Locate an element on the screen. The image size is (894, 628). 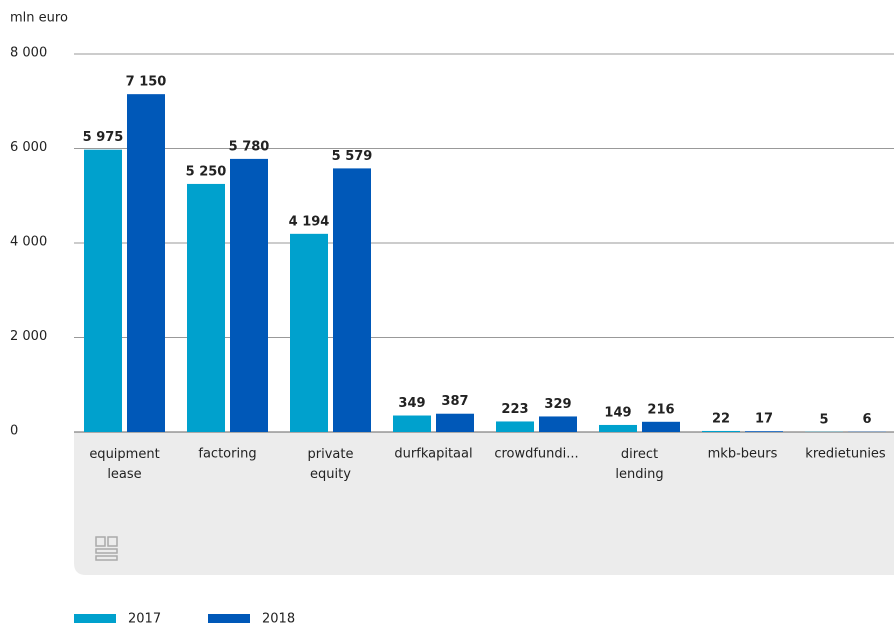
value-label: 349 is located at coordinates (411, 403).